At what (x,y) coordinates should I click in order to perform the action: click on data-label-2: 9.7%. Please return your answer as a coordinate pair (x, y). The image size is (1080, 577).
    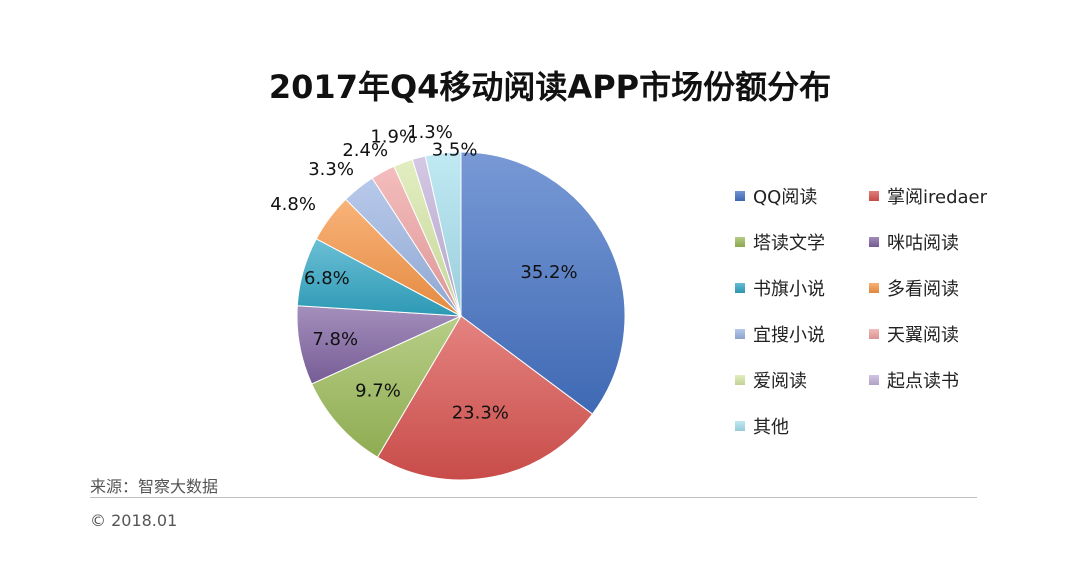
    Looking at the image, I should click on (378, 391).